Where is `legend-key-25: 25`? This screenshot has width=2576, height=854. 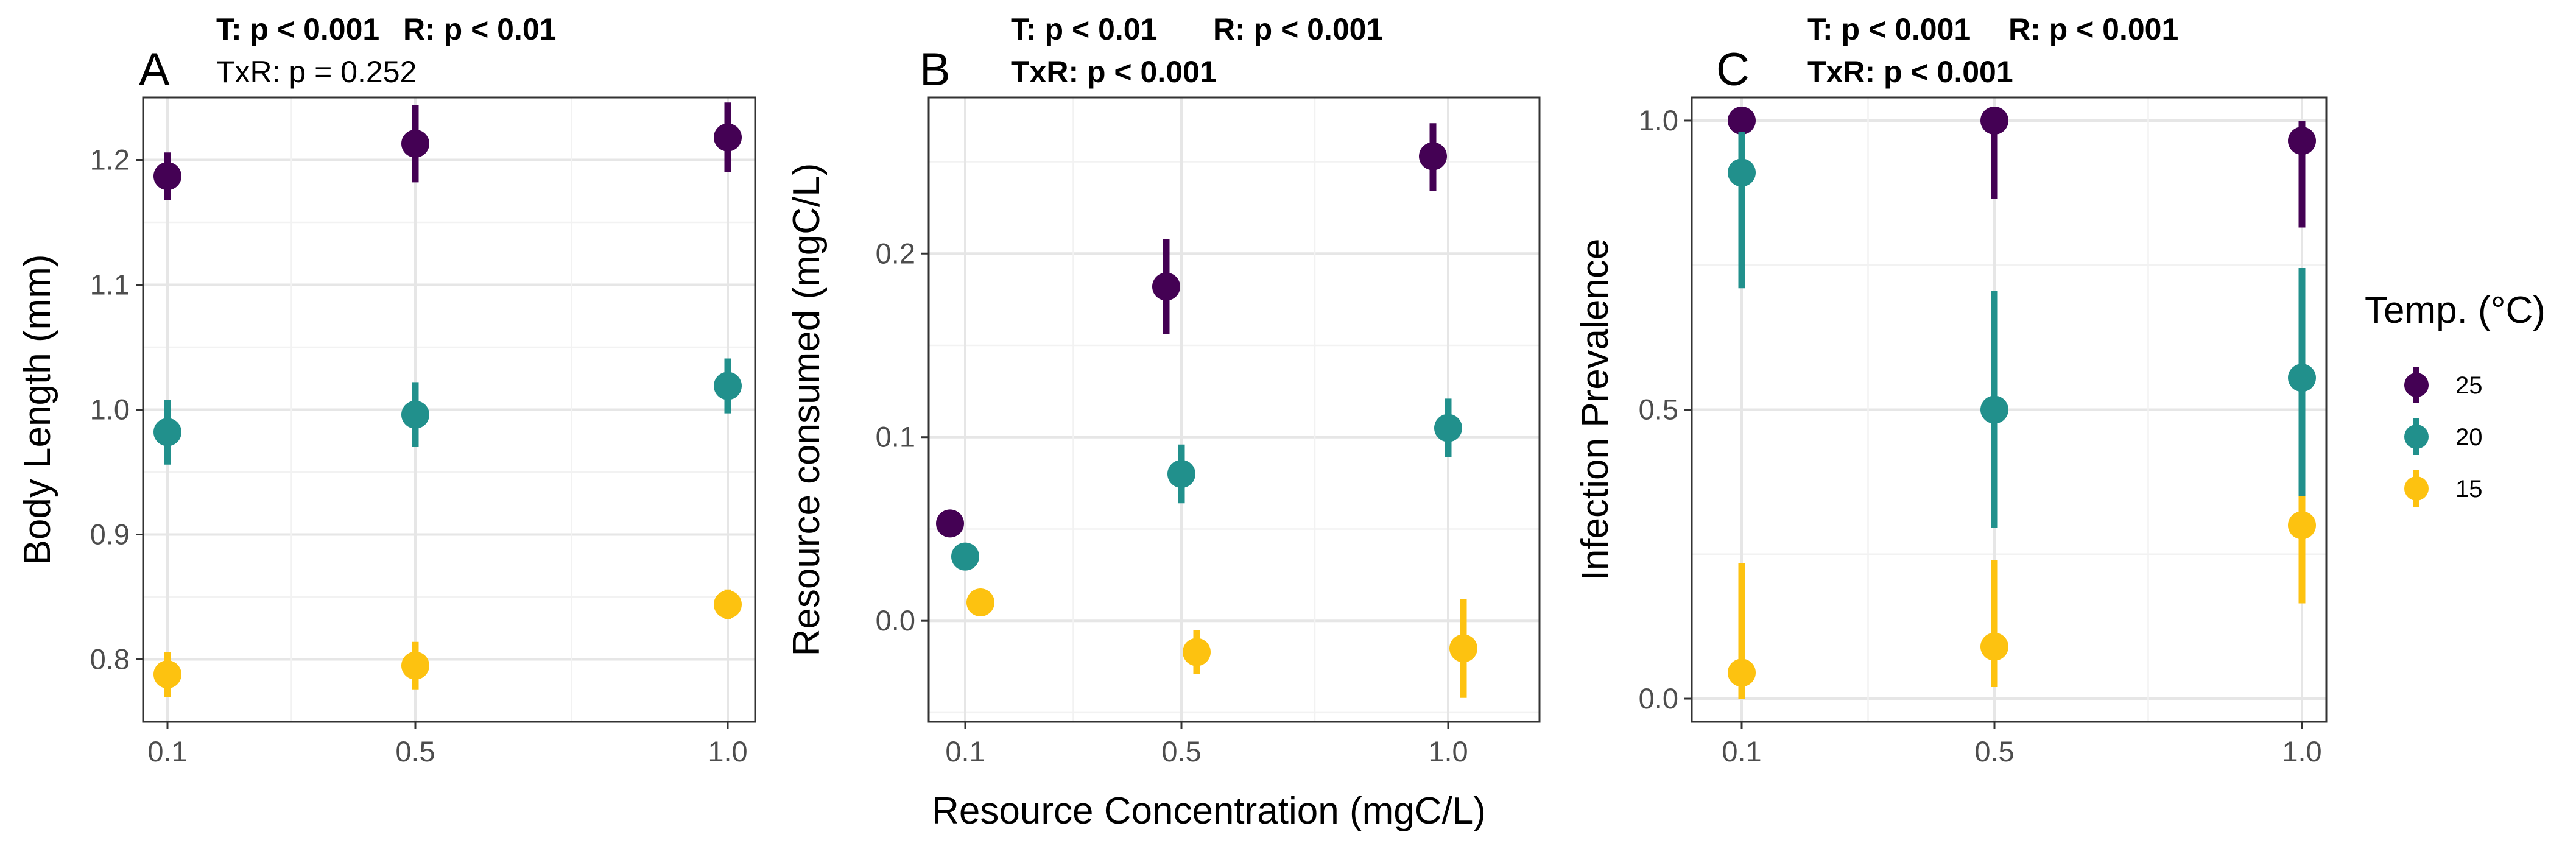
legend-key-25: 25 is located at coordinates (2443, 385).